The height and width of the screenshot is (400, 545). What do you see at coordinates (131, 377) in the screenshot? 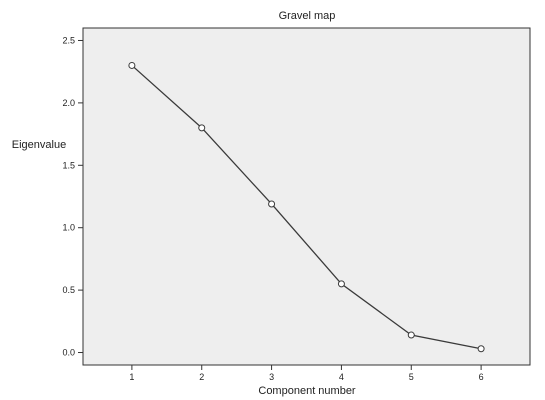
I see `x-tick-label: 1` at bounding box center [131, 377].